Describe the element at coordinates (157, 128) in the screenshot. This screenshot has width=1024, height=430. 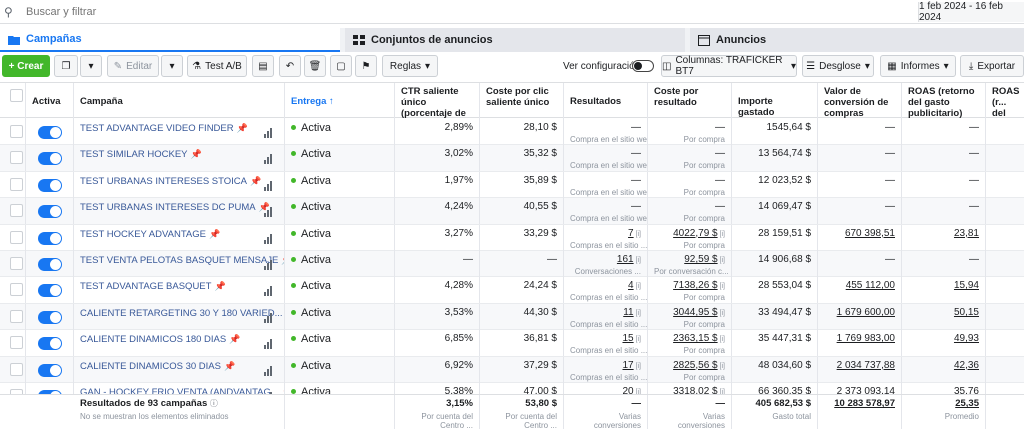
I see `campaign-name-link: TEST ADVANTAGE VIDEO FINDER` at that location.